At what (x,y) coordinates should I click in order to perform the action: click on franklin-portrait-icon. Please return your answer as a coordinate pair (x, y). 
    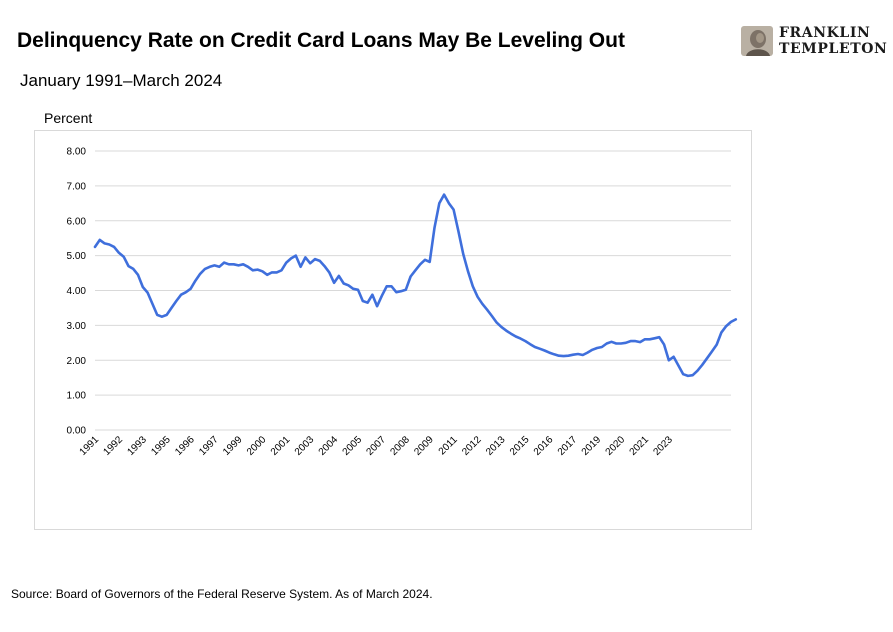
    Looking at the image, I should click on (757, 41).